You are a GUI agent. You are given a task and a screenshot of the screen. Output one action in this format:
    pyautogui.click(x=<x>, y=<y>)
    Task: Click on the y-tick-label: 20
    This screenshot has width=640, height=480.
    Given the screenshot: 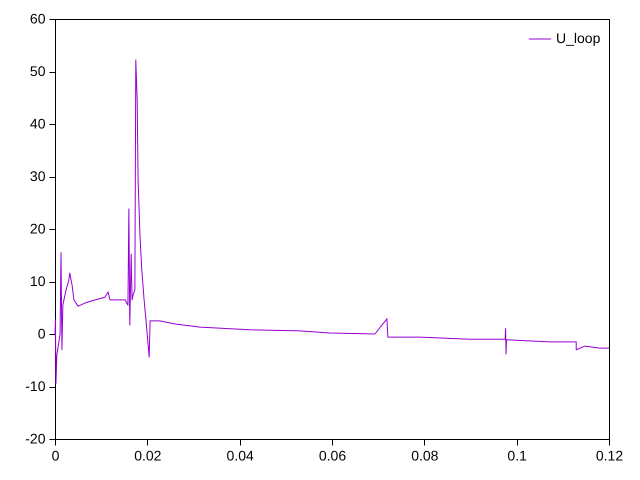 What is the action you would take?
    pyautogui.click(x=38, y=228)
    